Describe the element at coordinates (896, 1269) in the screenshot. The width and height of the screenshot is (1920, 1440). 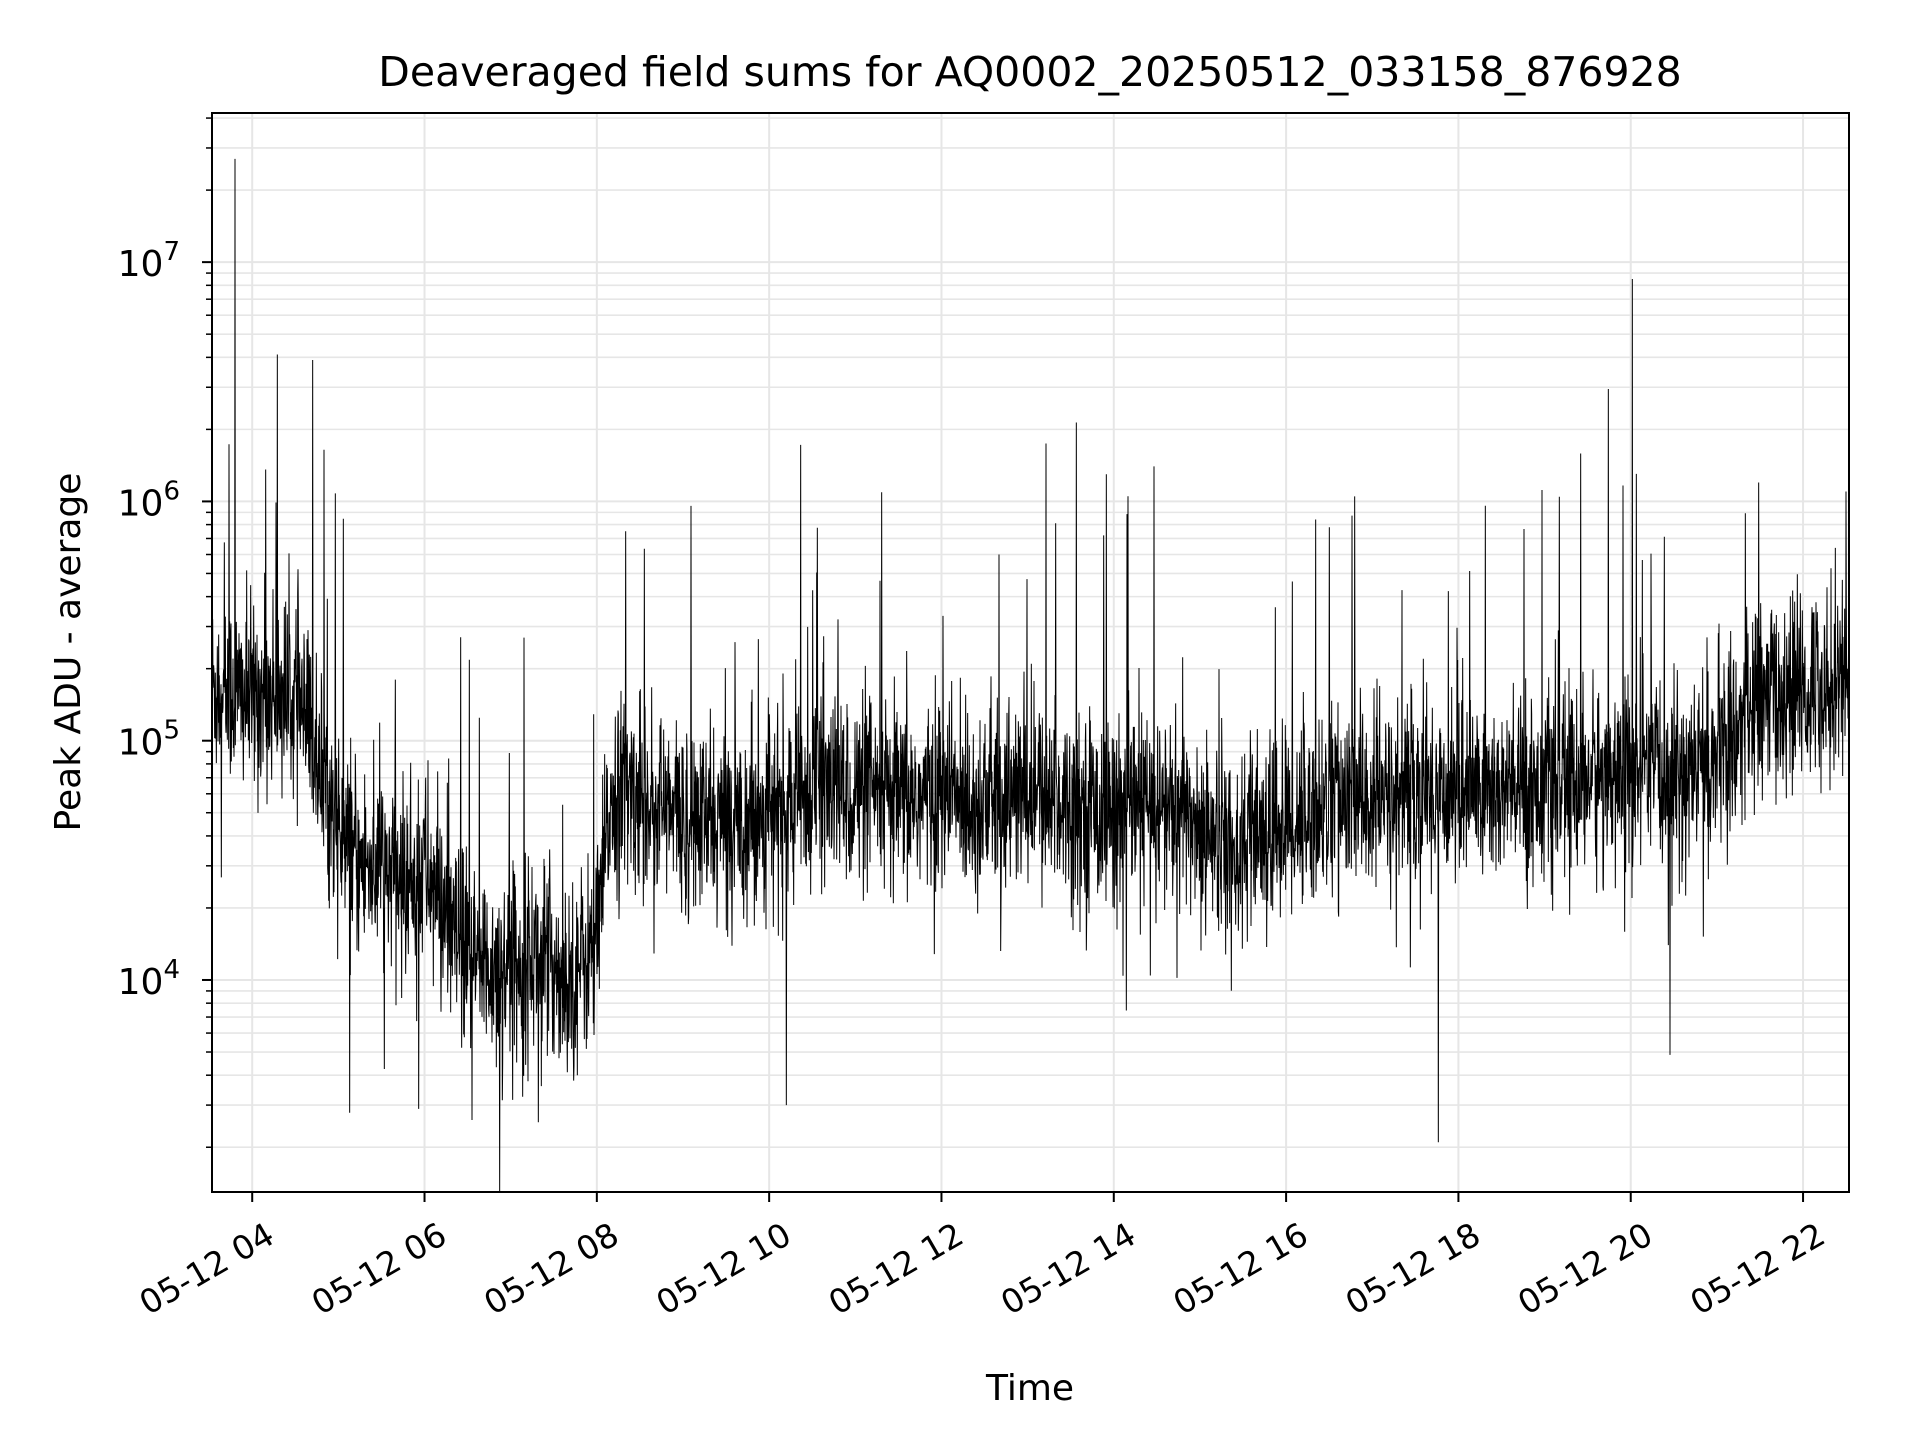
I see `x-tick-label: 05-12 12` at that location.